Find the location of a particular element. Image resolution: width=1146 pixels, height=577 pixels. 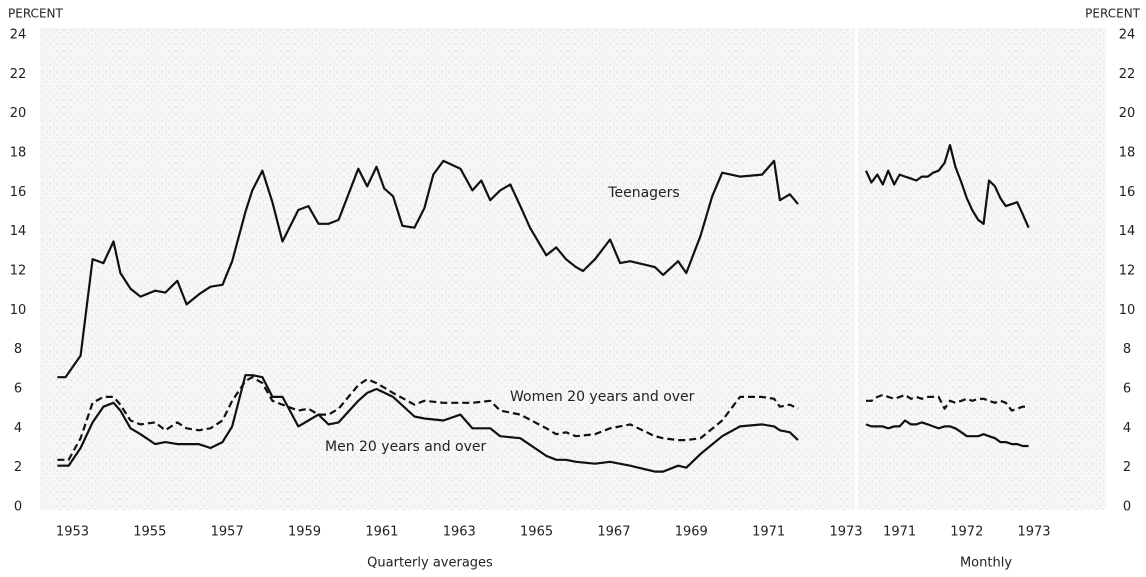

x-tick-label: 1957 is located at coordinates (227, 532).